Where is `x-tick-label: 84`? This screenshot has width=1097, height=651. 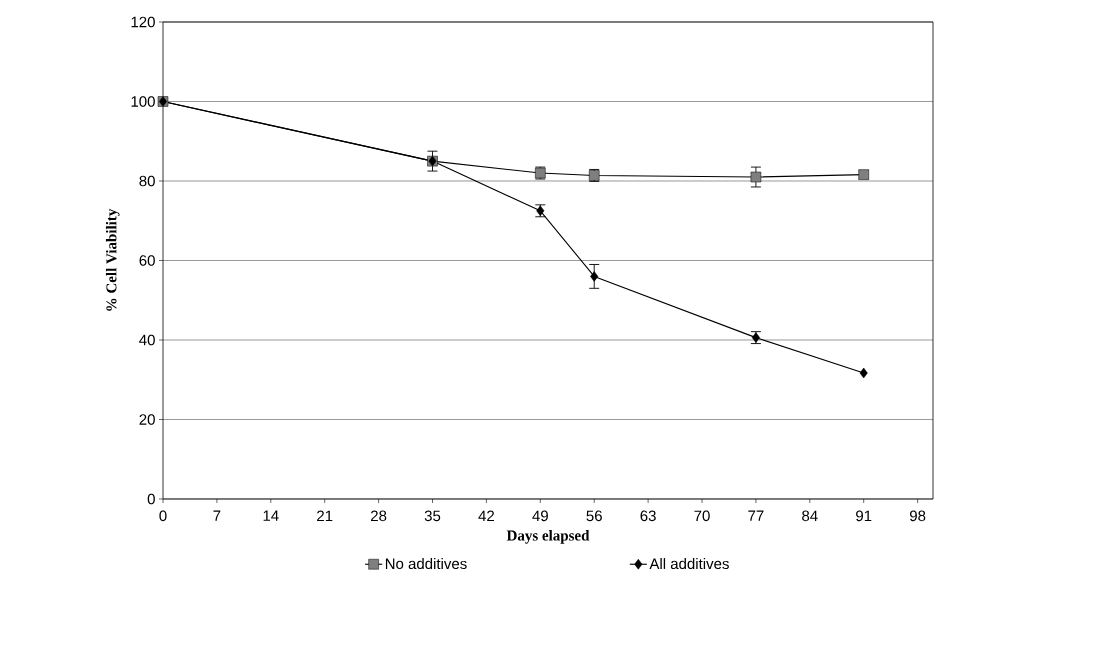
x-tick-label: 84 is located at coordinates (810, 516).